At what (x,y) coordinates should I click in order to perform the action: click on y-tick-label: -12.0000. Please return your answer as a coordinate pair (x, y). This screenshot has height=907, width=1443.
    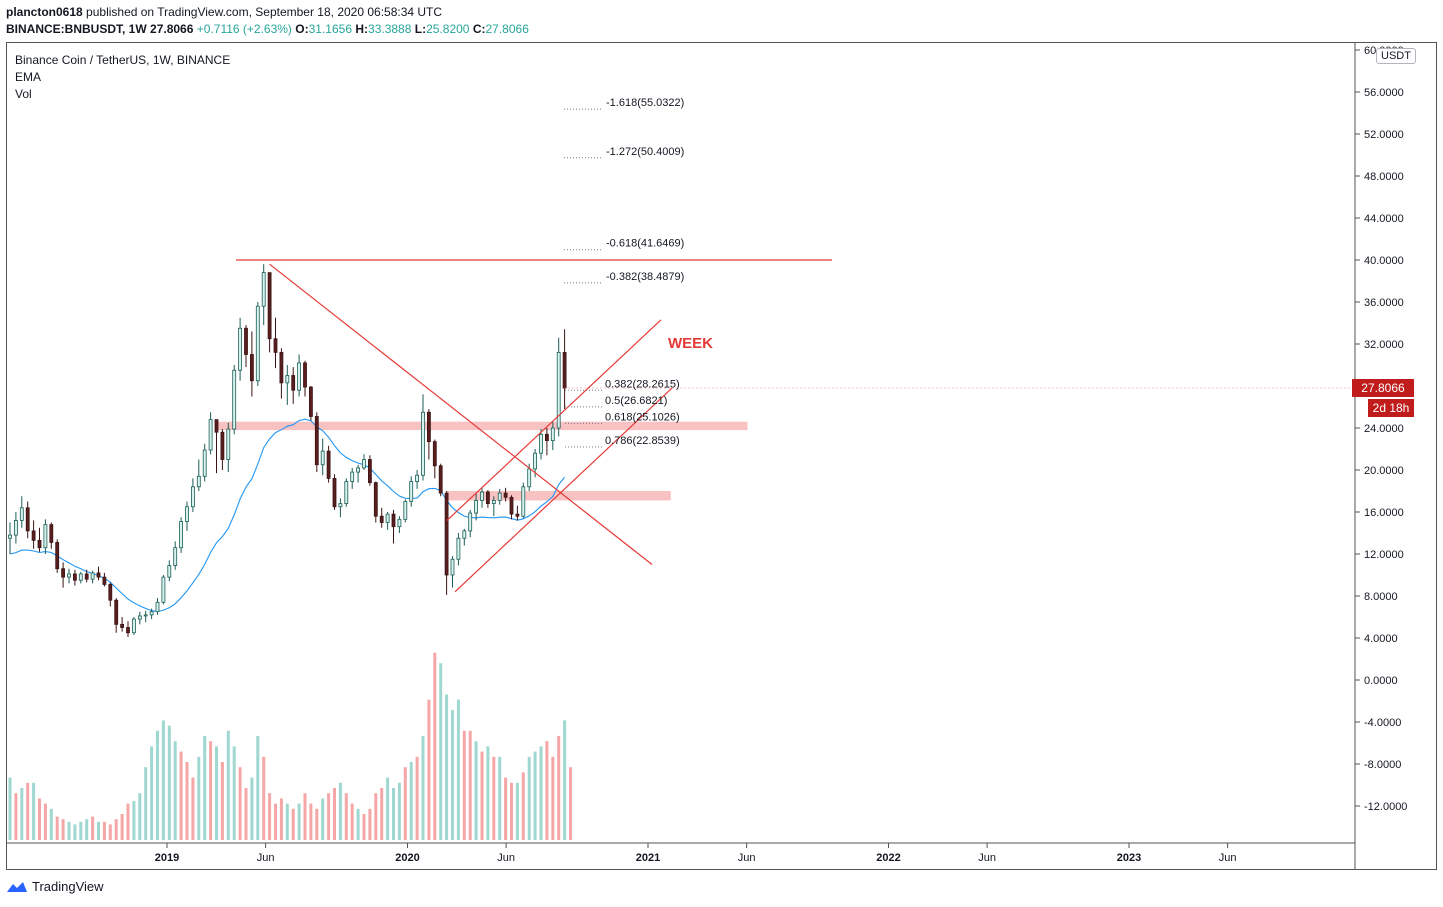
    Looking at the image, I should click on (1385, 807).